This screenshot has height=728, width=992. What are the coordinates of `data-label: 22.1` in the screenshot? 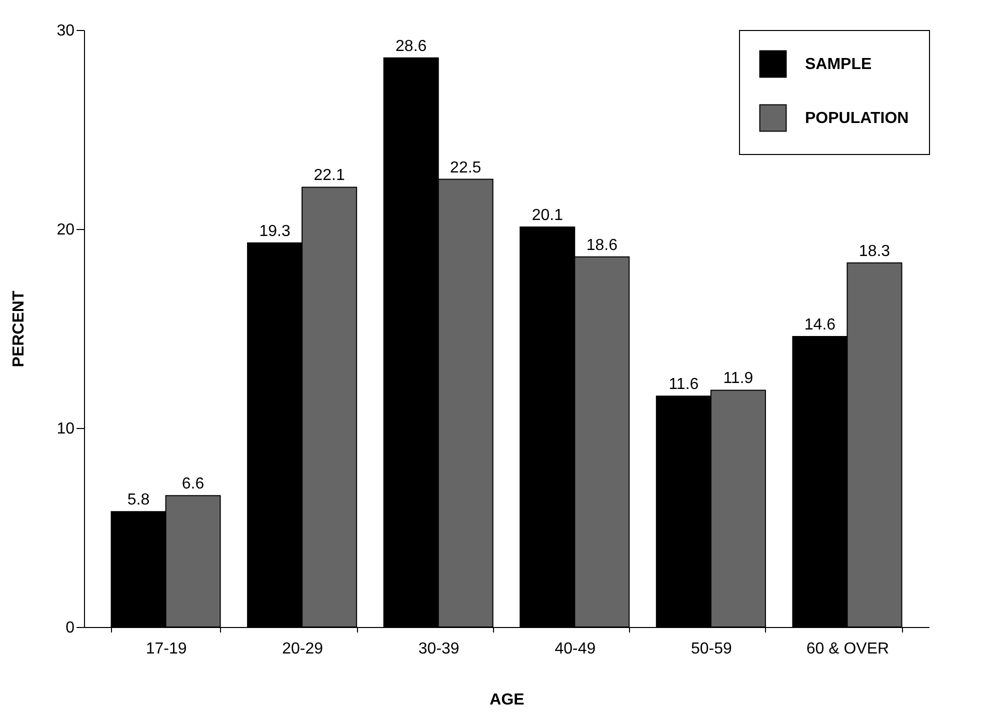 It's located at (329, 175).